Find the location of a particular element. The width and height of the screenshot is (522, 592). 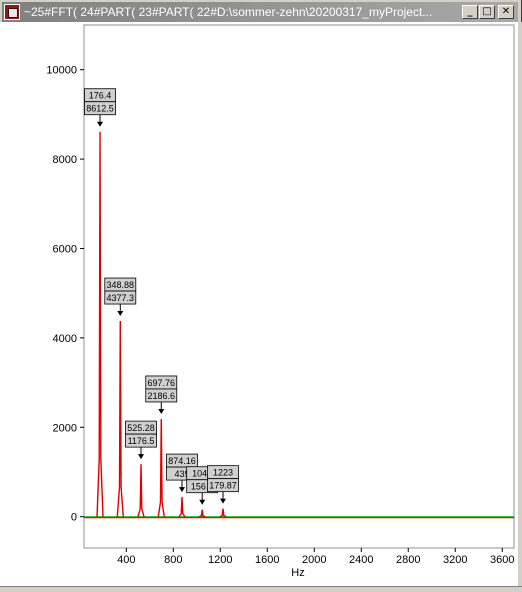

annotation-y-label: 156.1 is located at coordinates (202, 487).